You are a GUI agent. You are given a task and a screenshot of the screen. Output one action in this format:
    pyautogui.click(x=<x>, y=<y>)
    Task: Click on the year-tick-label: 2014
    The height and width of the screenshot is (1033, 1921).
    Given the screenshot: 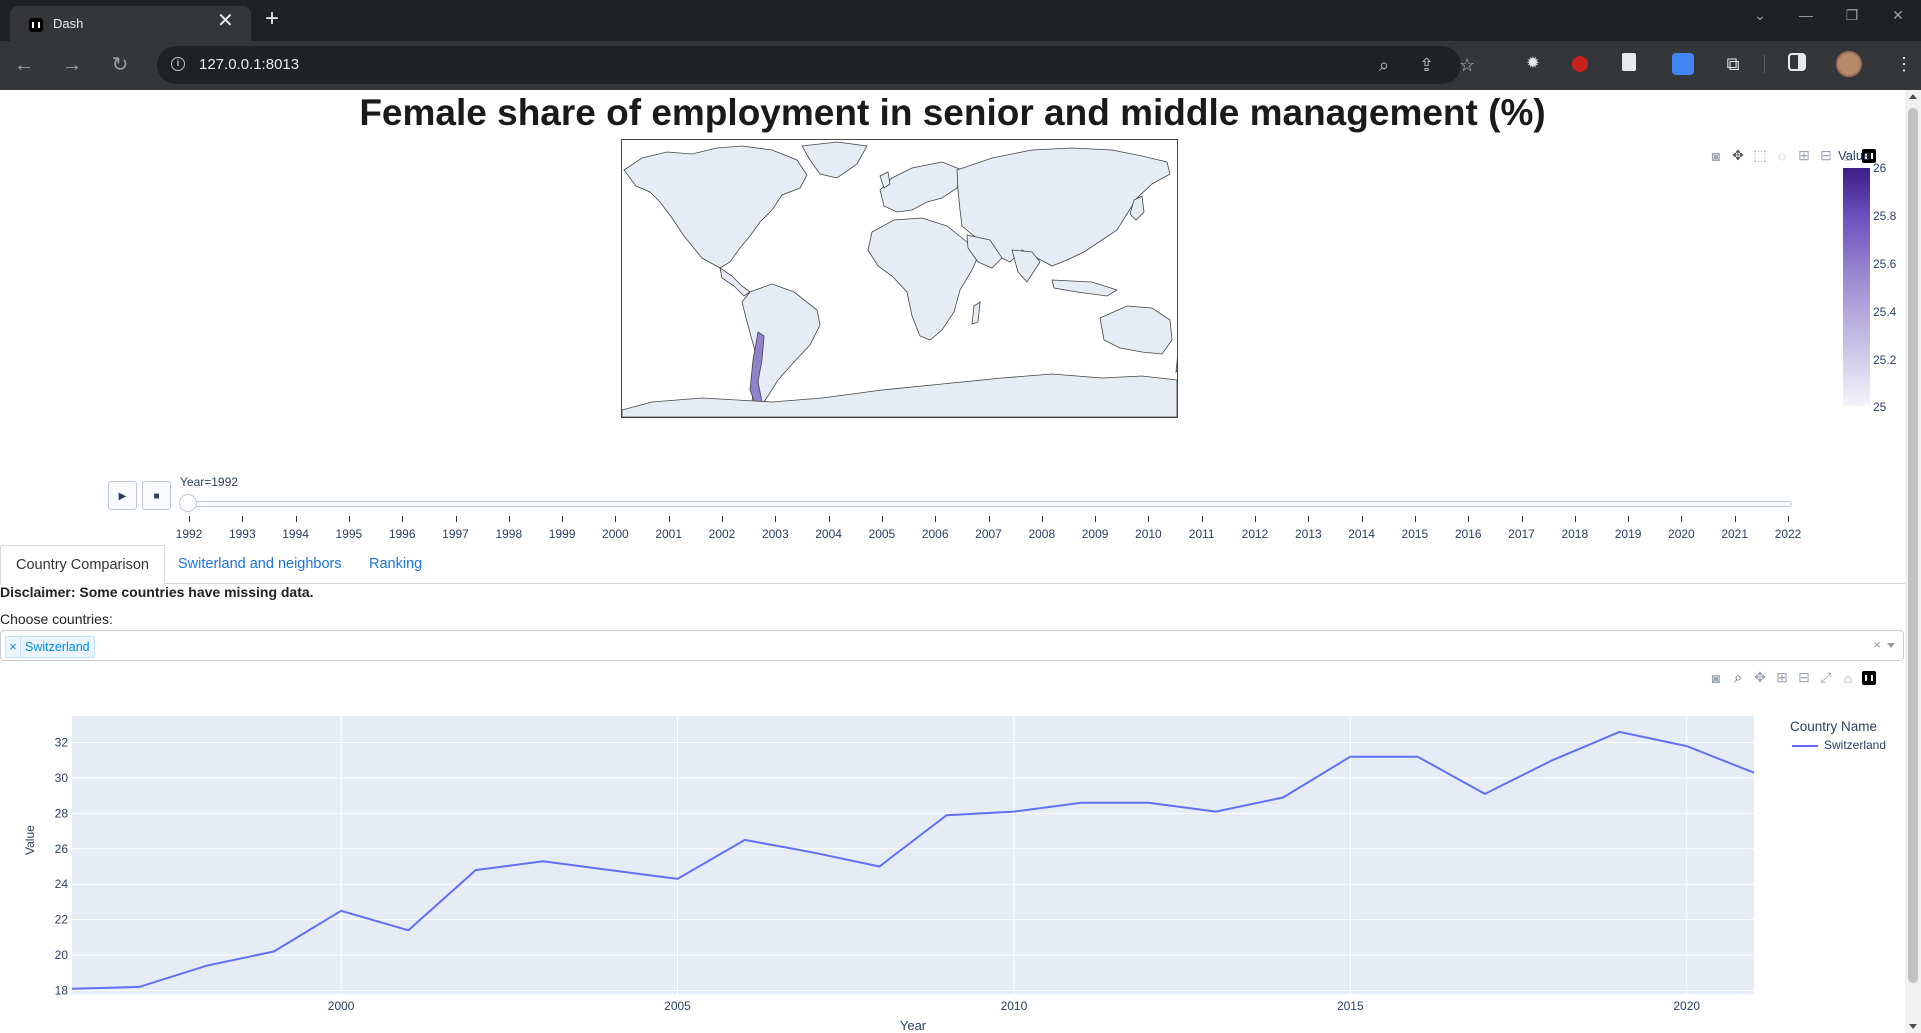 What is the action you would take?
    pyautogui.click(x=1361, y=534)
    